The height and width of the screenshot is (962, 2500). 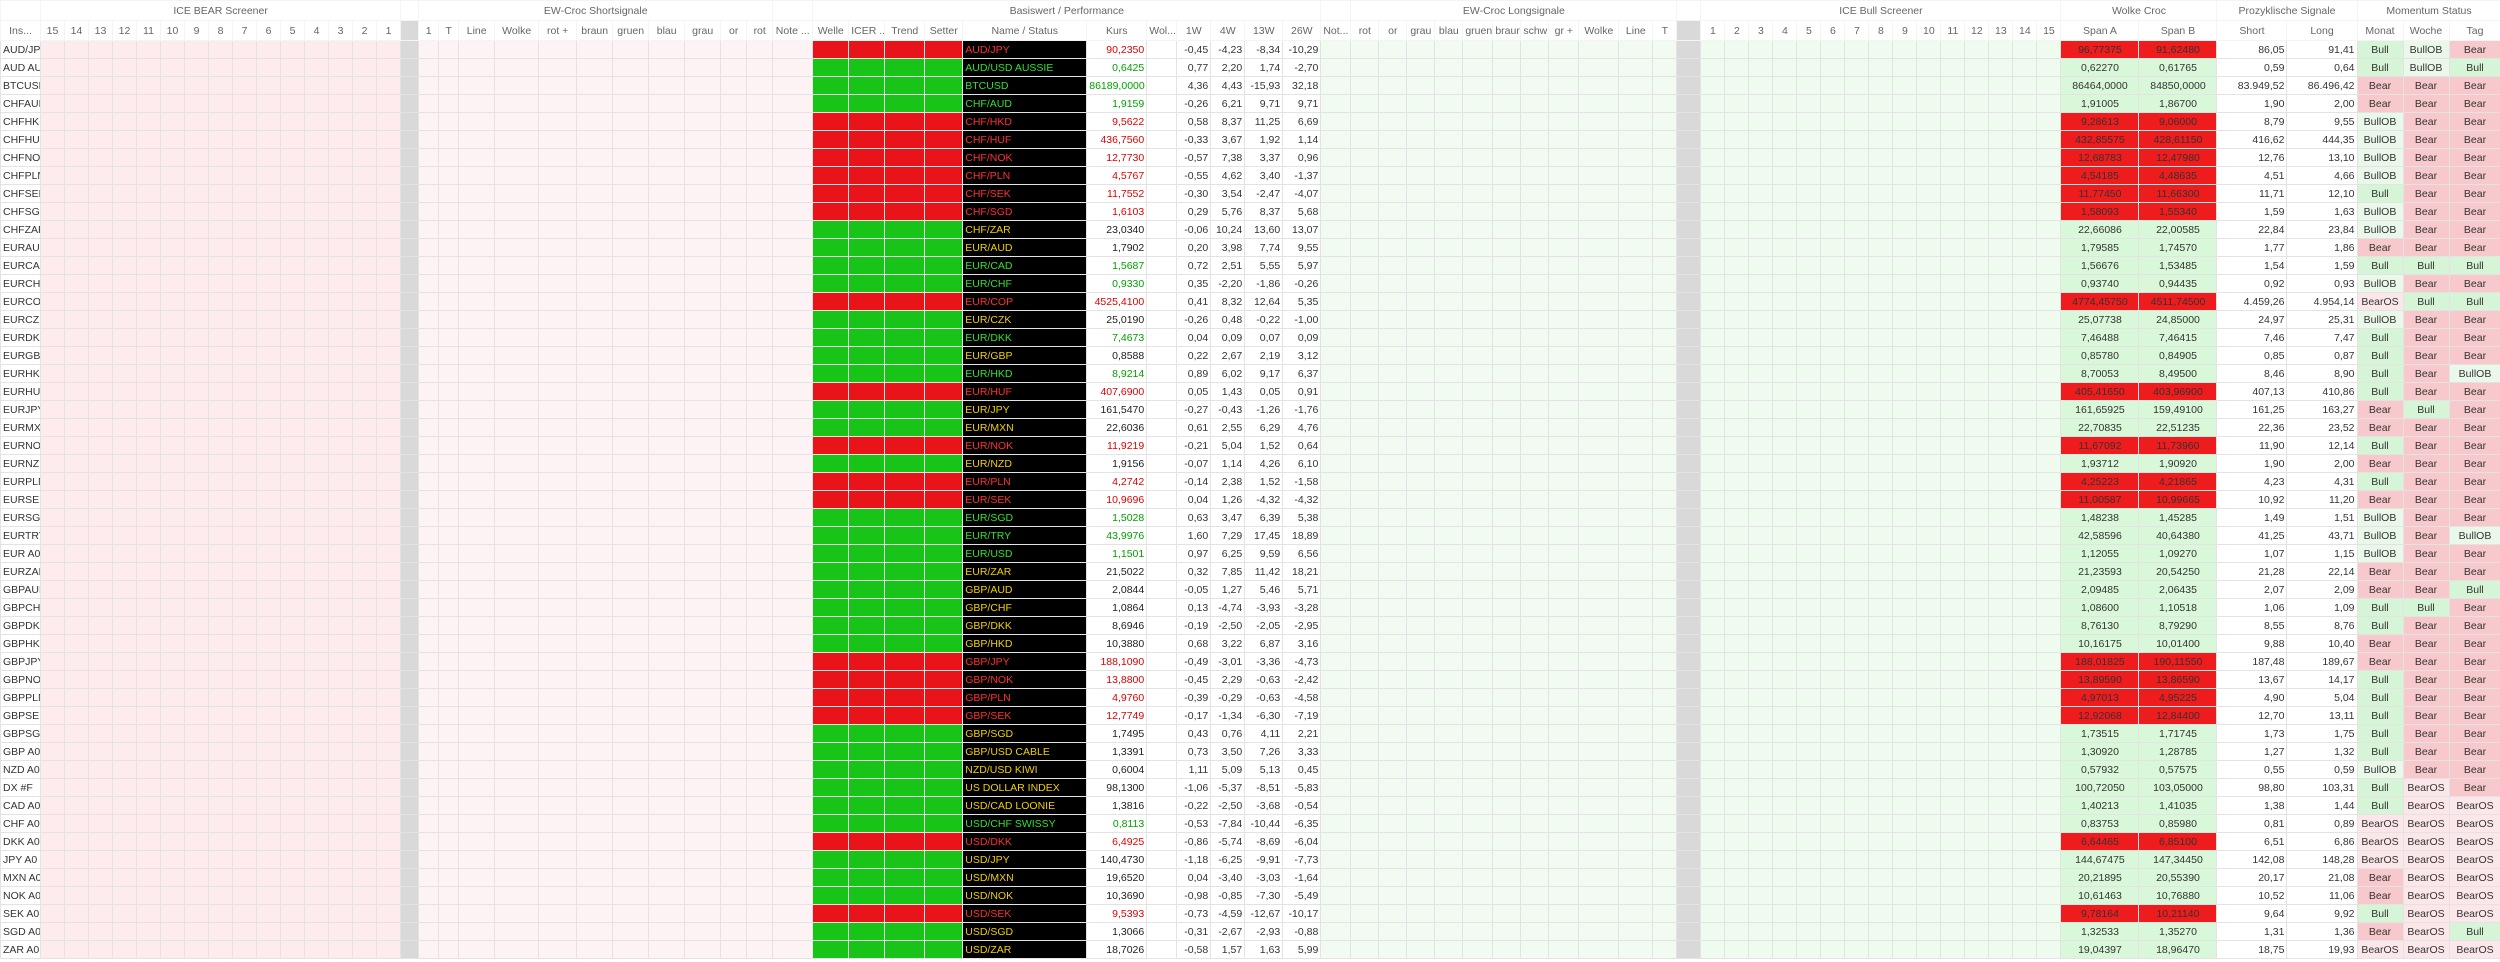 I want to click on w13-cell: 4,26, so click(x=1264, y=463).